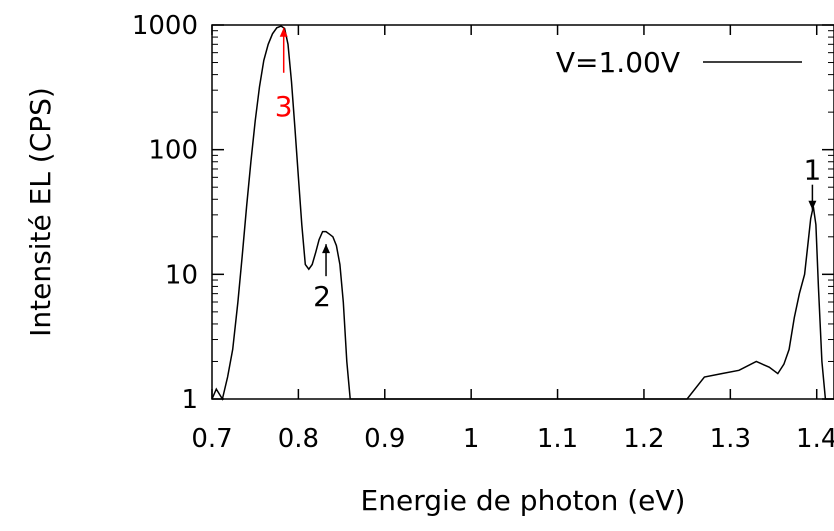 Image resolution: width=834 pixels, height=531 pixels. I want to click on legend: V=1.00V, so click(679, 62).